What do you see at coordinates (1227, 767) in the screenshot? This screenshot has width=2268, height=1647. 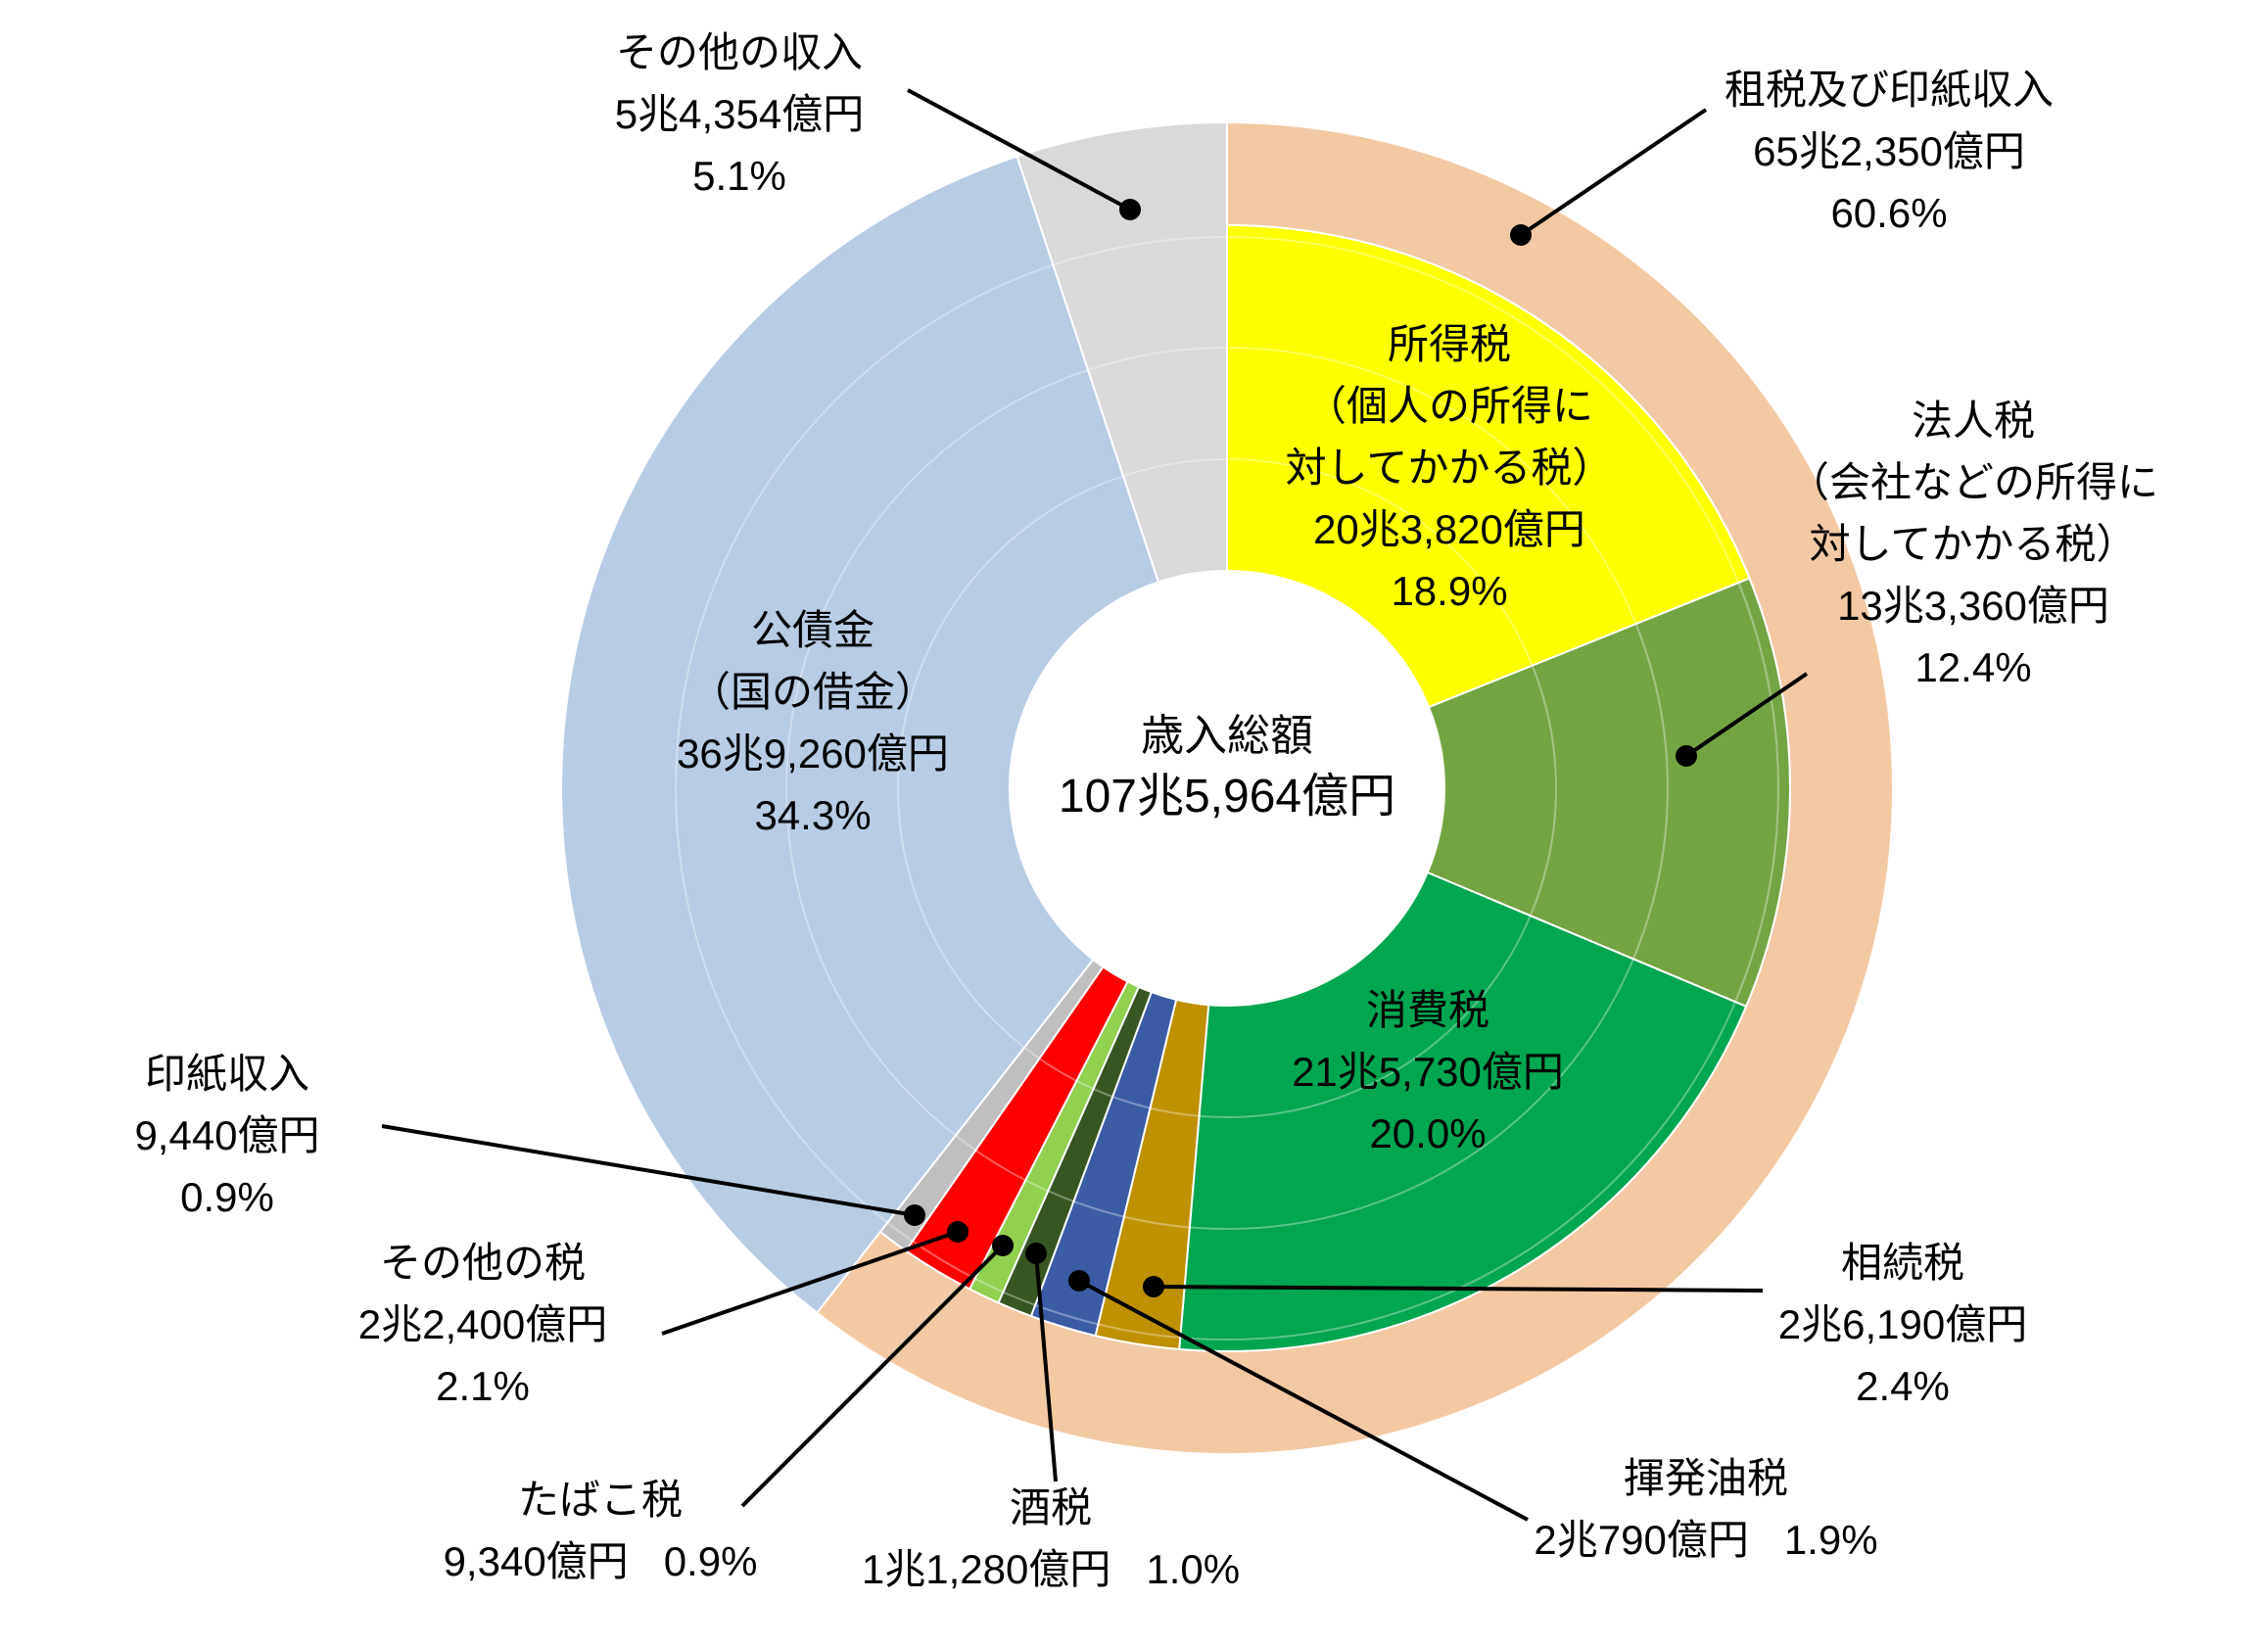 I see `chart-center-label: 歳入総額 107兆5,964億円` at bounding box center [1227, 767].